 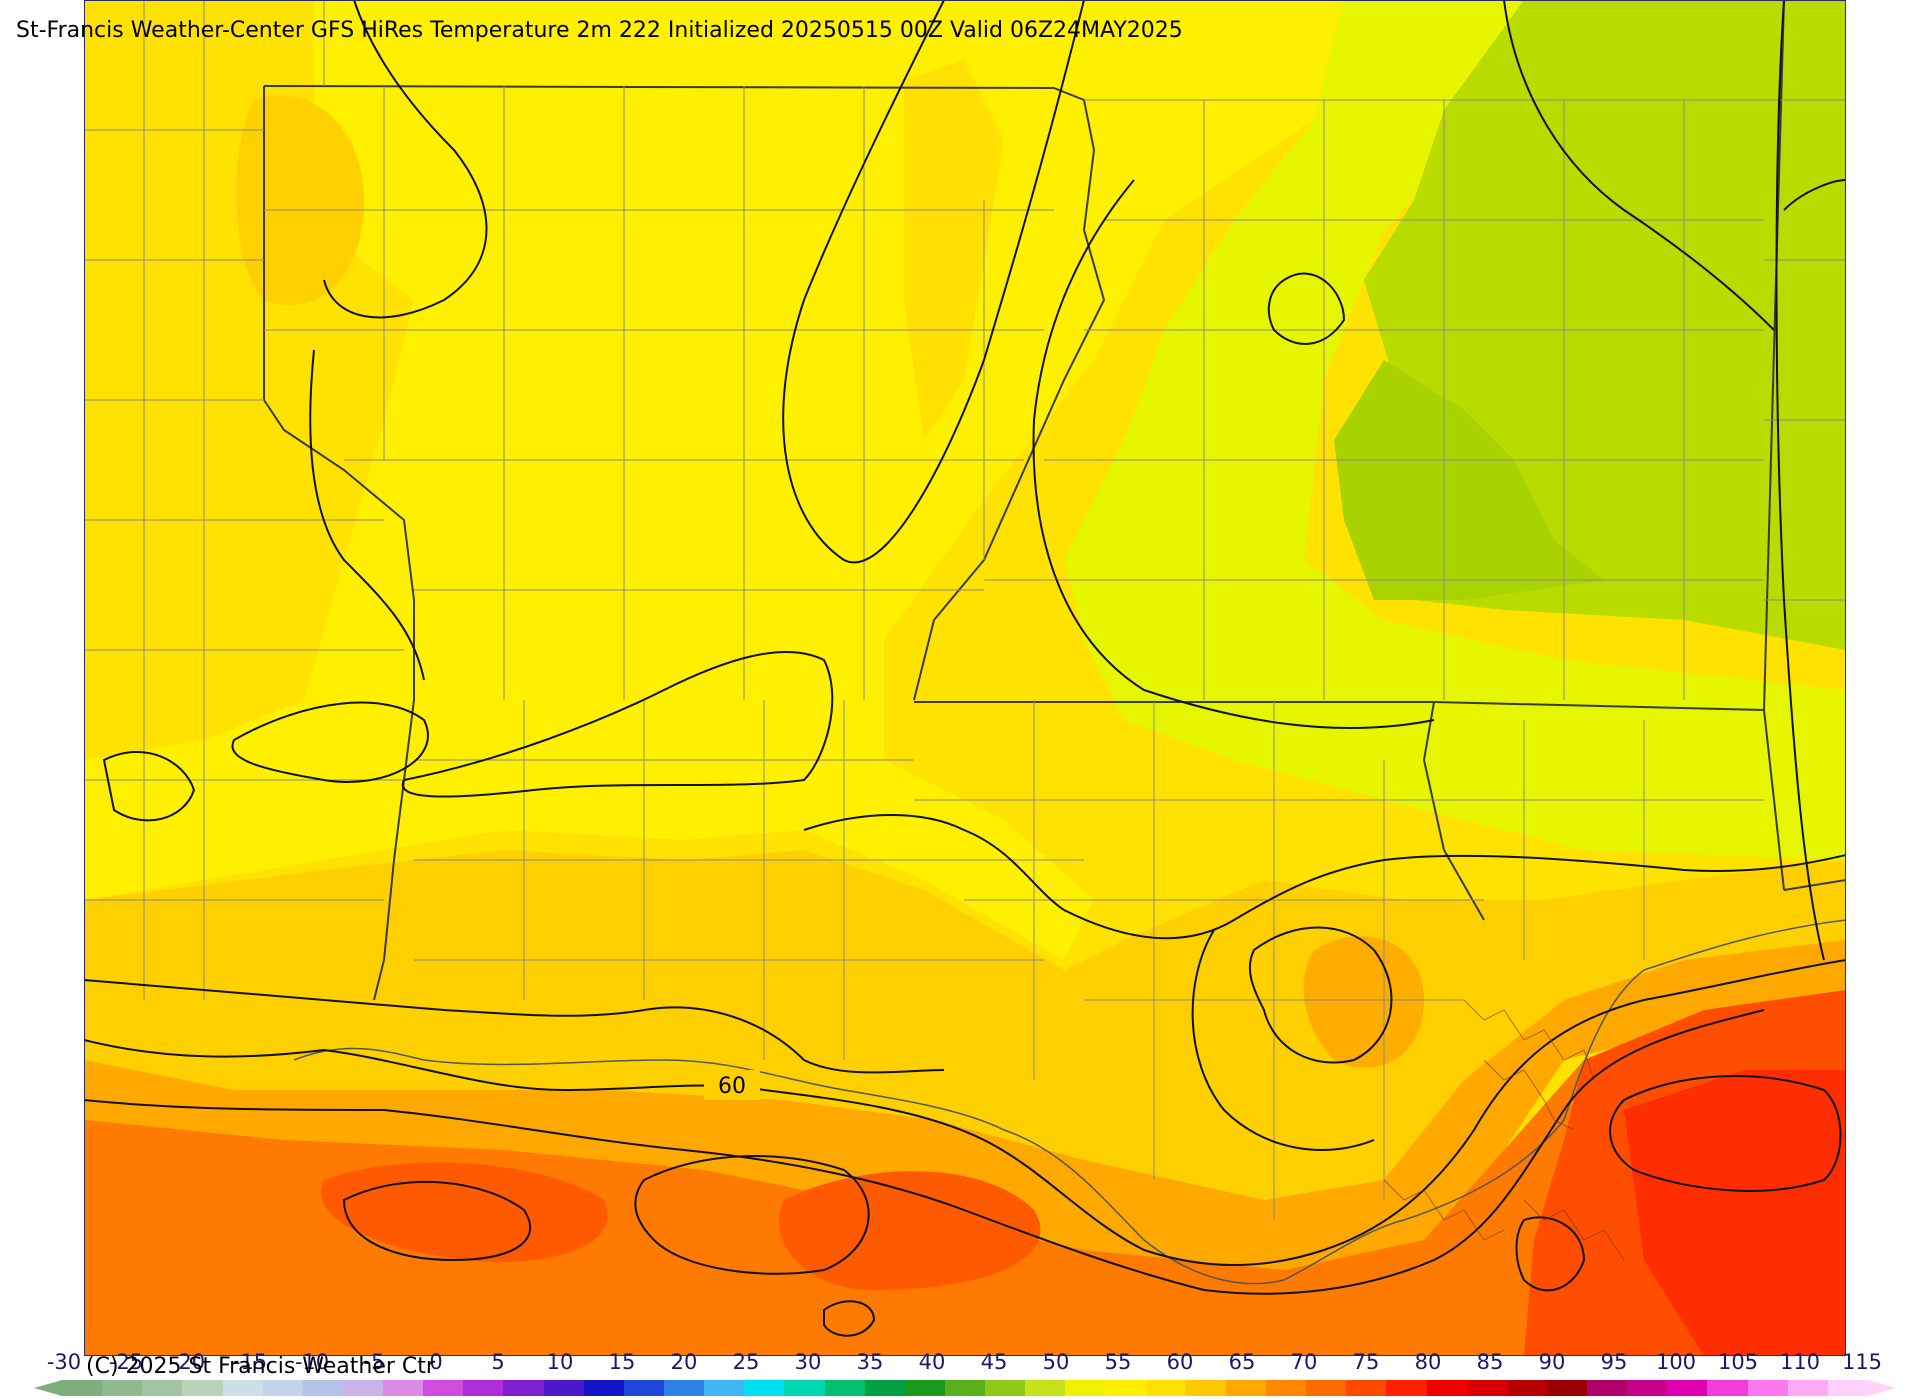 I want to click on colorbar-tick-label: 95, so click(x=1614, y=1362).